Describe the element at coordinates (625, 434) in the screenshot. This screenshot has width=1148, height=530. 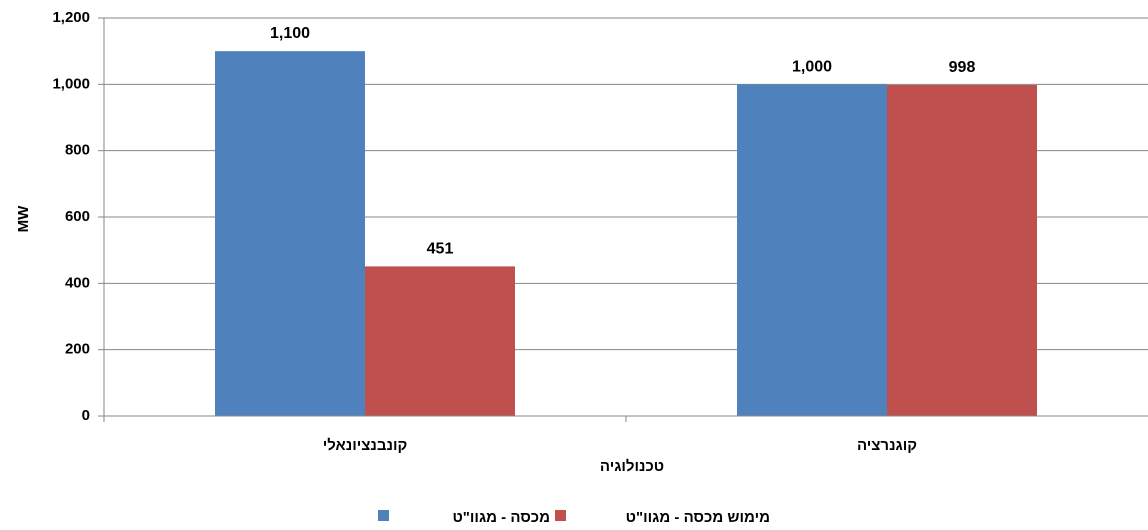
I see `x-axis: קונבנציונאלי קוגנרציה` at that location.